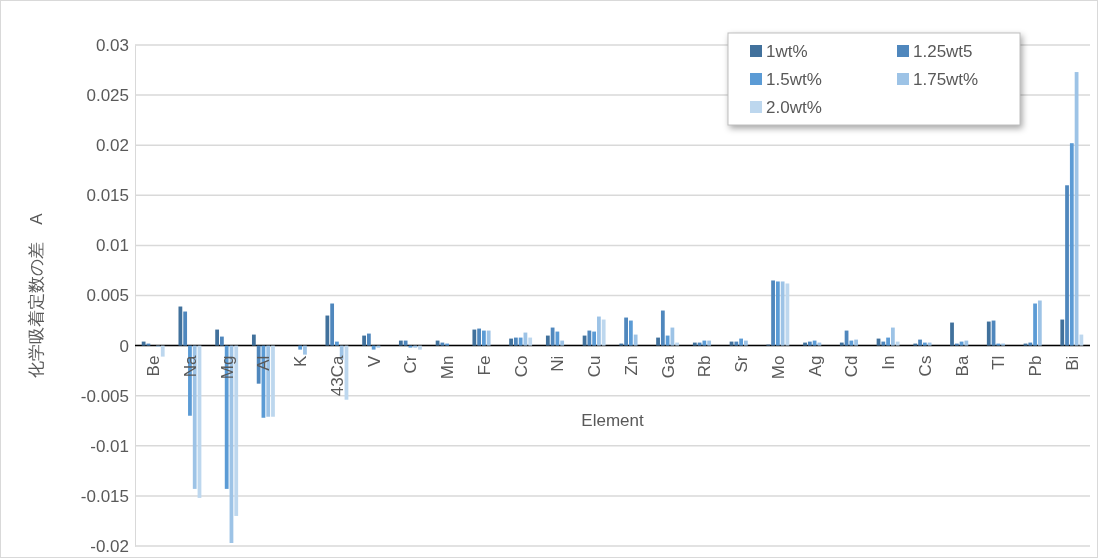 The image size is (1098, 558). I want to click on y-tick-label: -0.01, so click(109, 446).